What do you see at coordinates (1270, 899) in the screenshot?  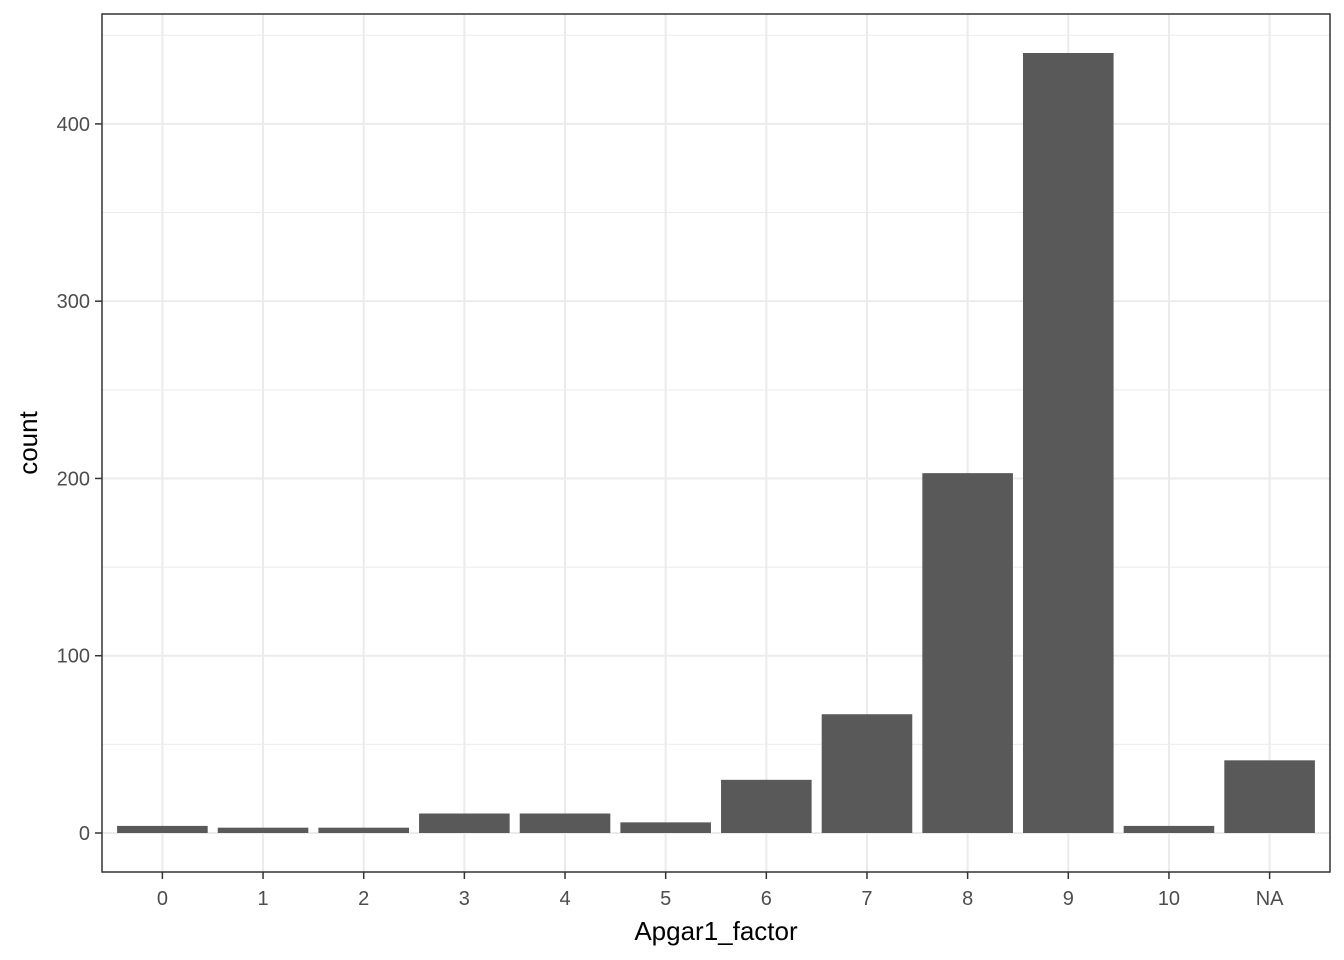 I see `x-tick-label: NA` at bounding box center [1270, 899].